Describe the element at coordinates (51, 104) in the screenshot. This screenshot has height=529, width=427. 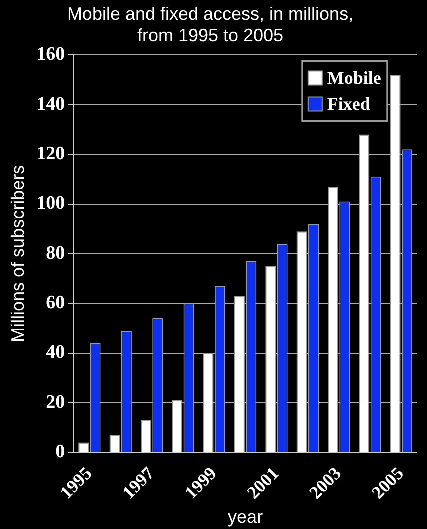
I see `y-tick-label: 140` at that location.